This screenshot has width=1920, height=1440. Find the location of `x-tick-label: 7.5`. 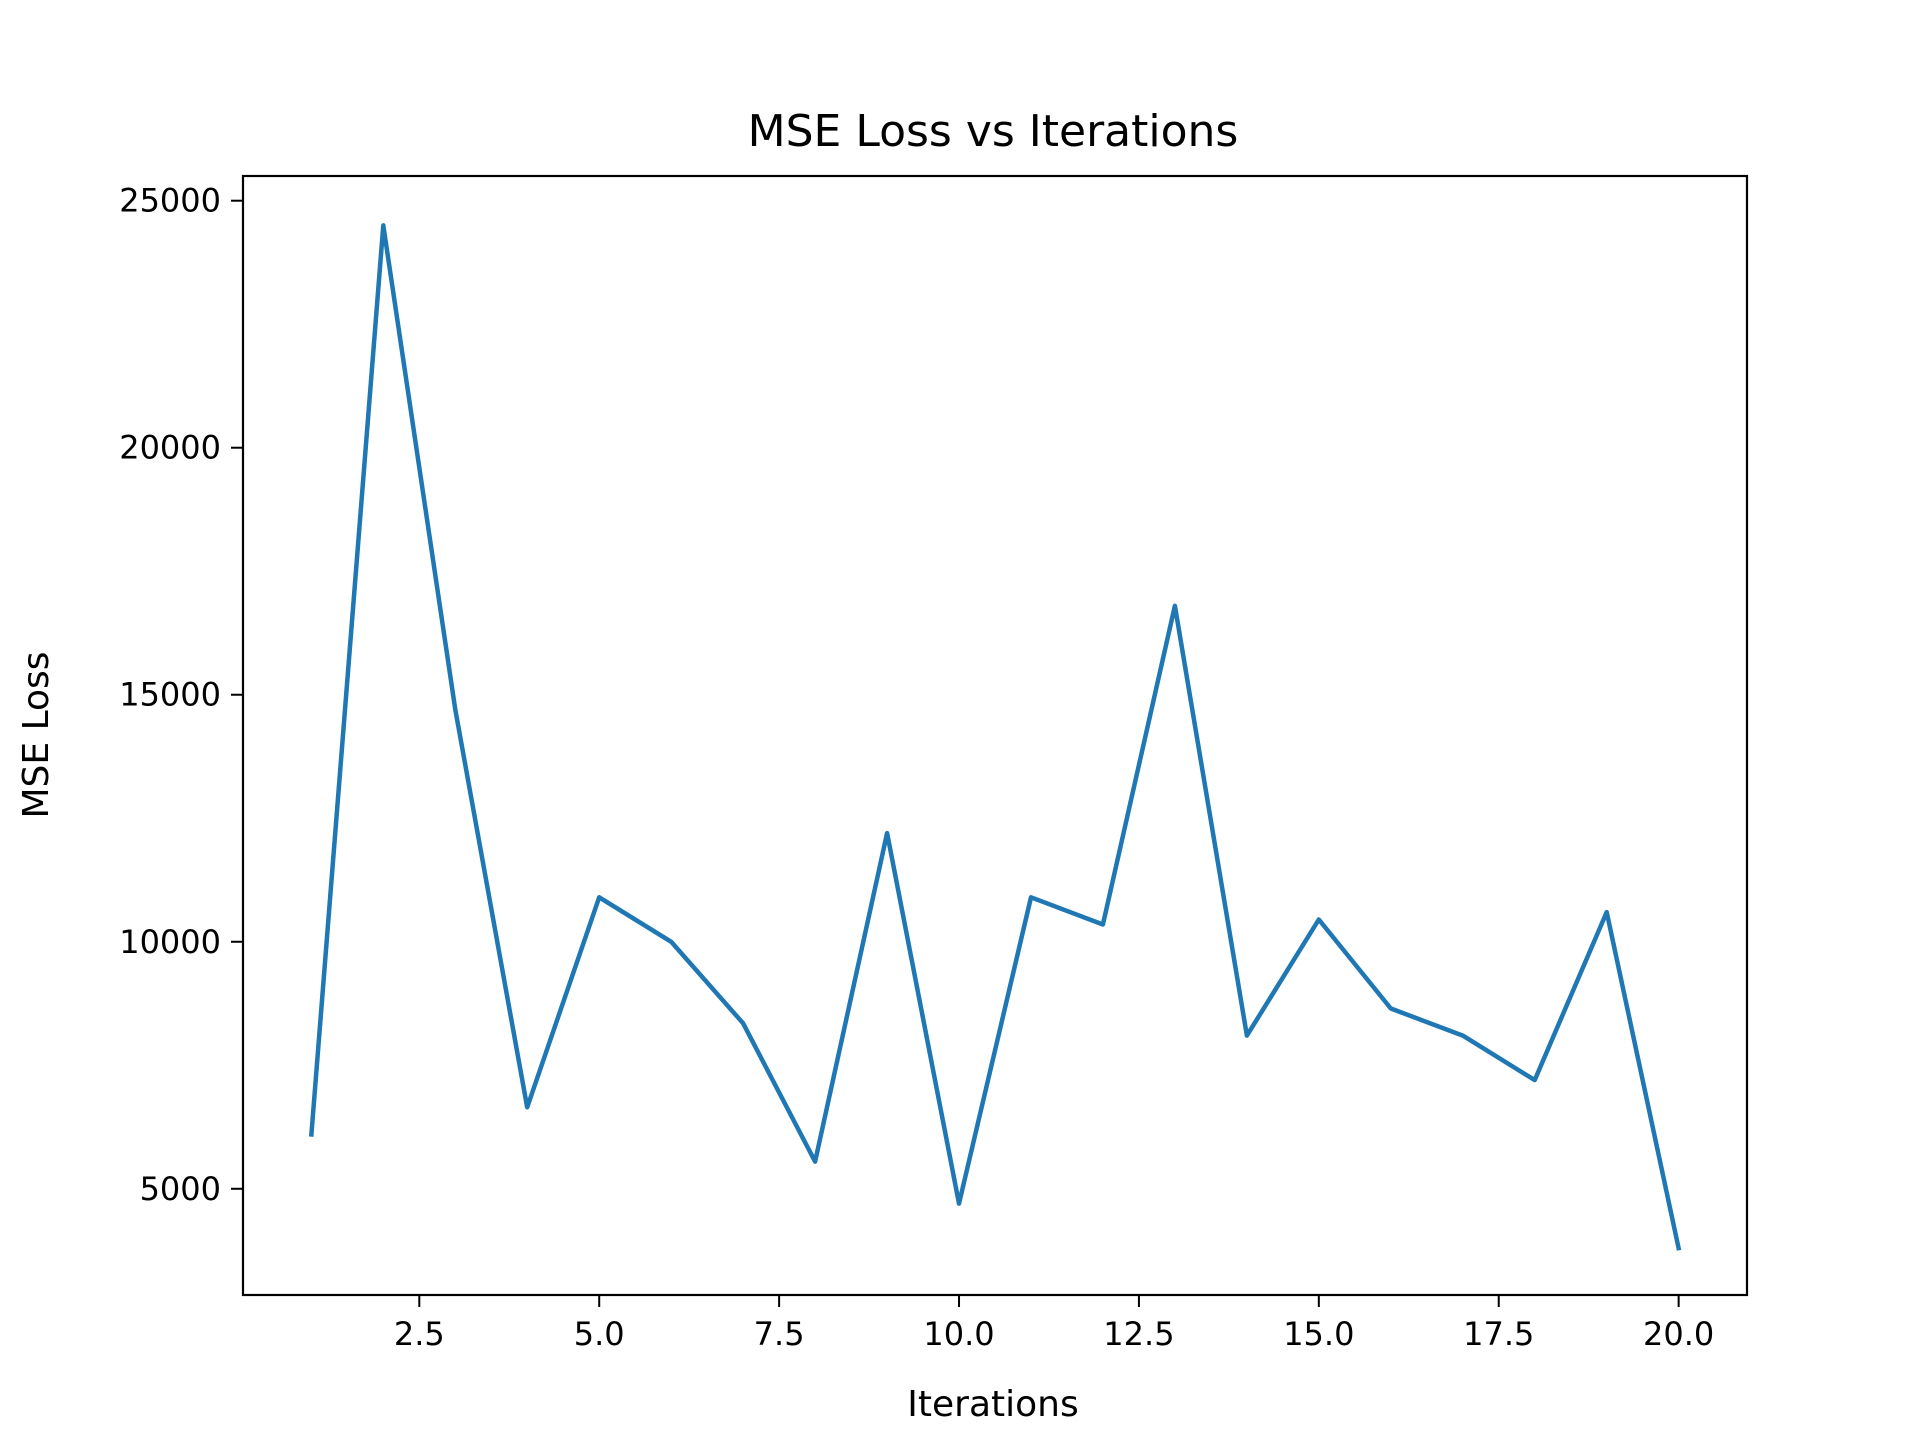

x-tick-label: 7.5 is located at coordinates (779, 1334).